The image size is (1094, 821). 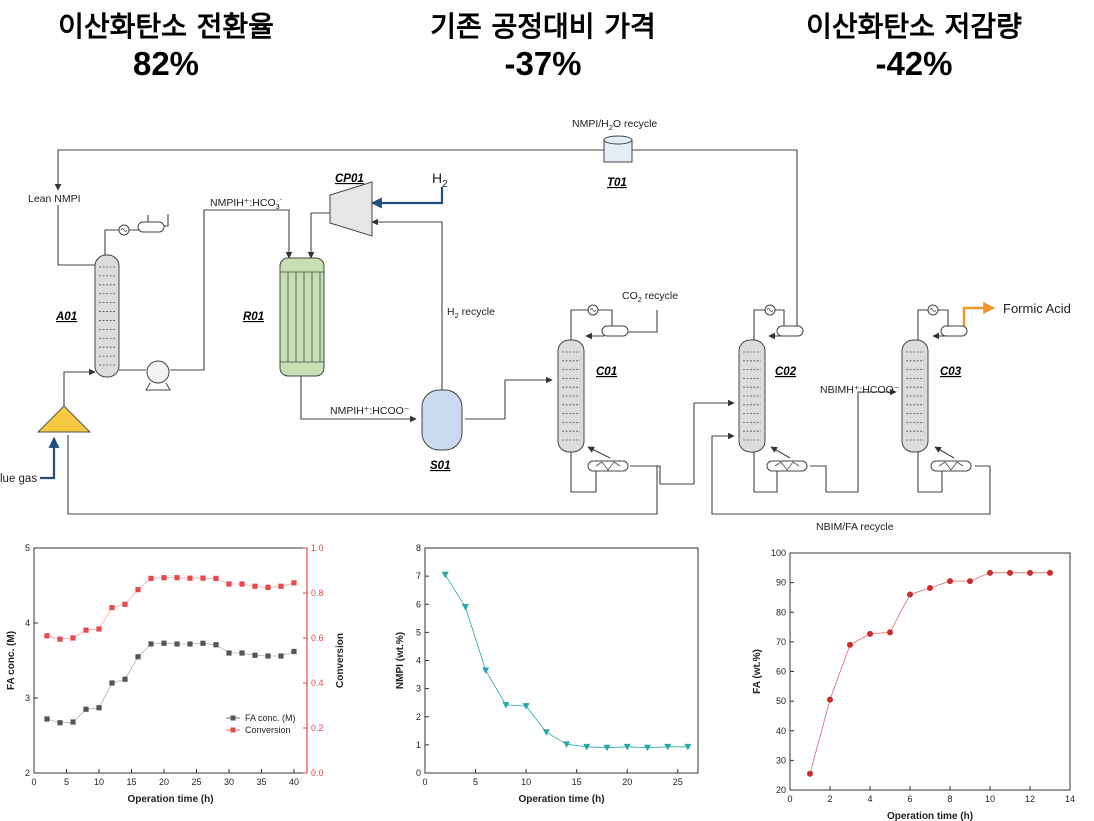 I want to click on stream-formic-acid, so click(x=979, y=316).